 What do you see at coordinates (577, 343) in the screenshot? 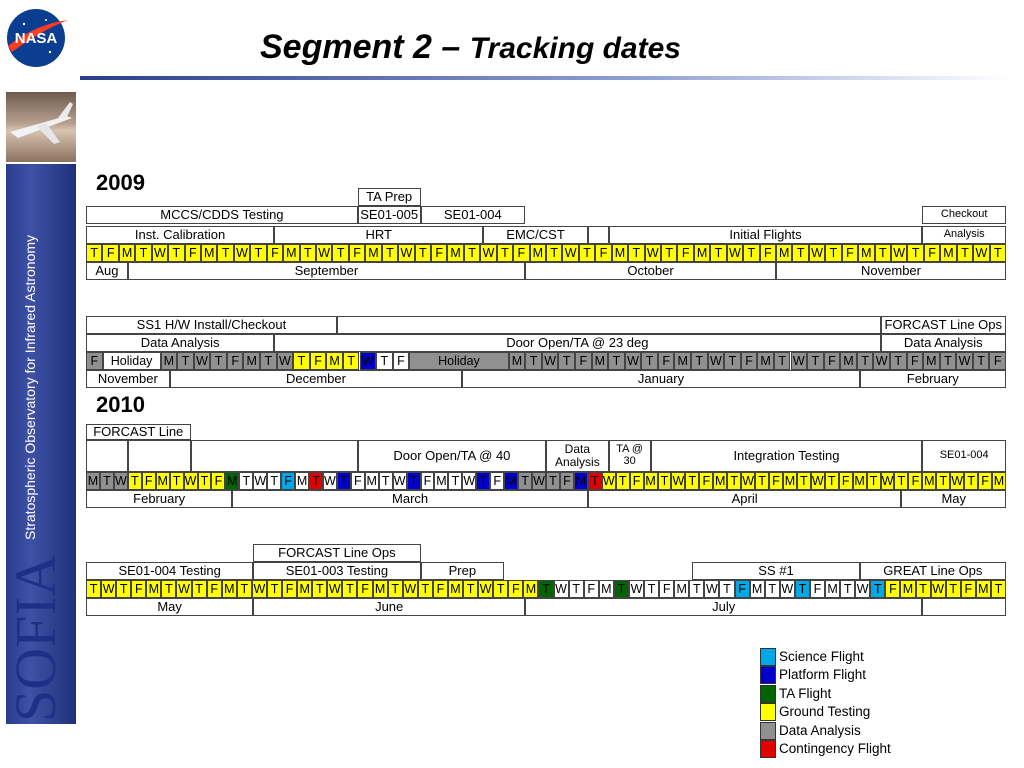
I see `activity-bar-label: Door Open/TA @ 23 deg` at bounding box center [577, 343].